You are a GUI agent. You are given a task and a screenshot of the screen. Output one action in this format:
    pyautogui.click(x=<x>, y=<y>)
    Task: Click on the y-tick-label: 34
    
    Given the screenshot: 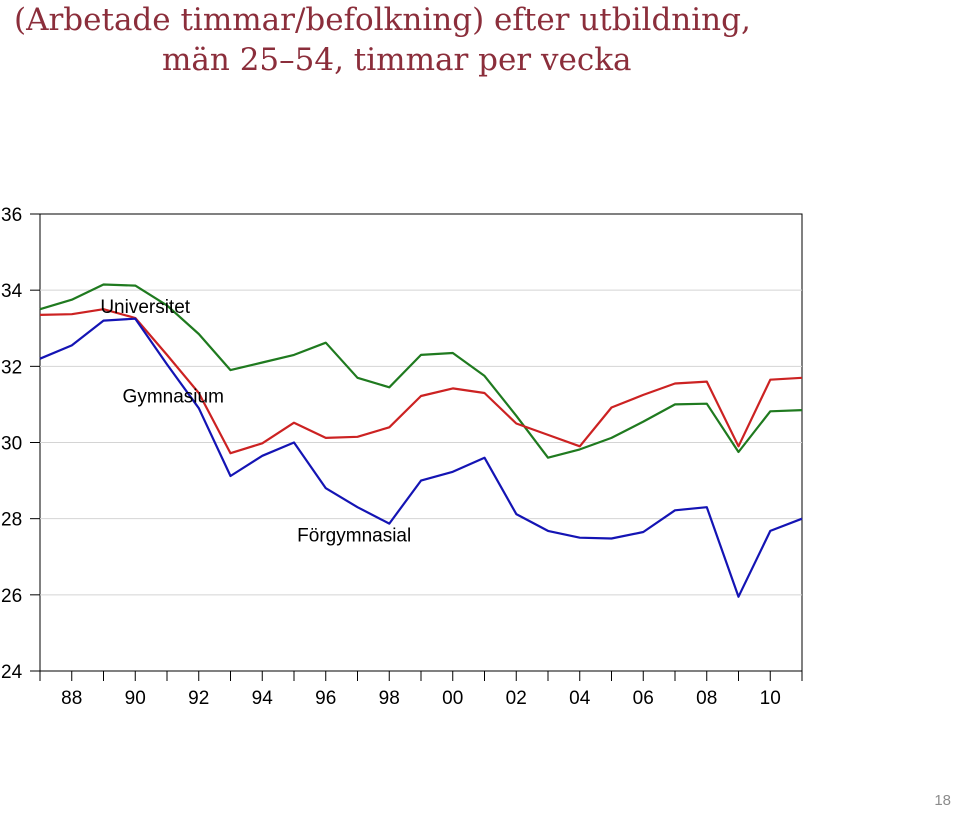 What is the action you would take?
    pyautogui.click(x=12, y=291)
    